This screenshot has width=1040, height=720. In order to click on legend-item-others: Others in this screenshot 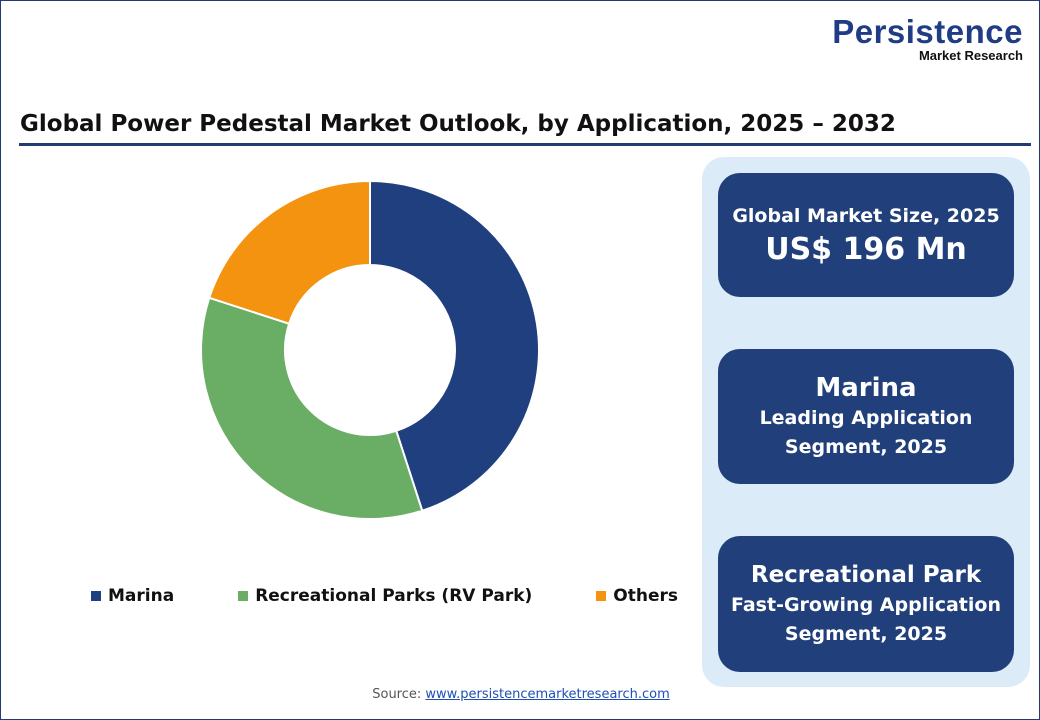, I will do `click(637, 596)`.